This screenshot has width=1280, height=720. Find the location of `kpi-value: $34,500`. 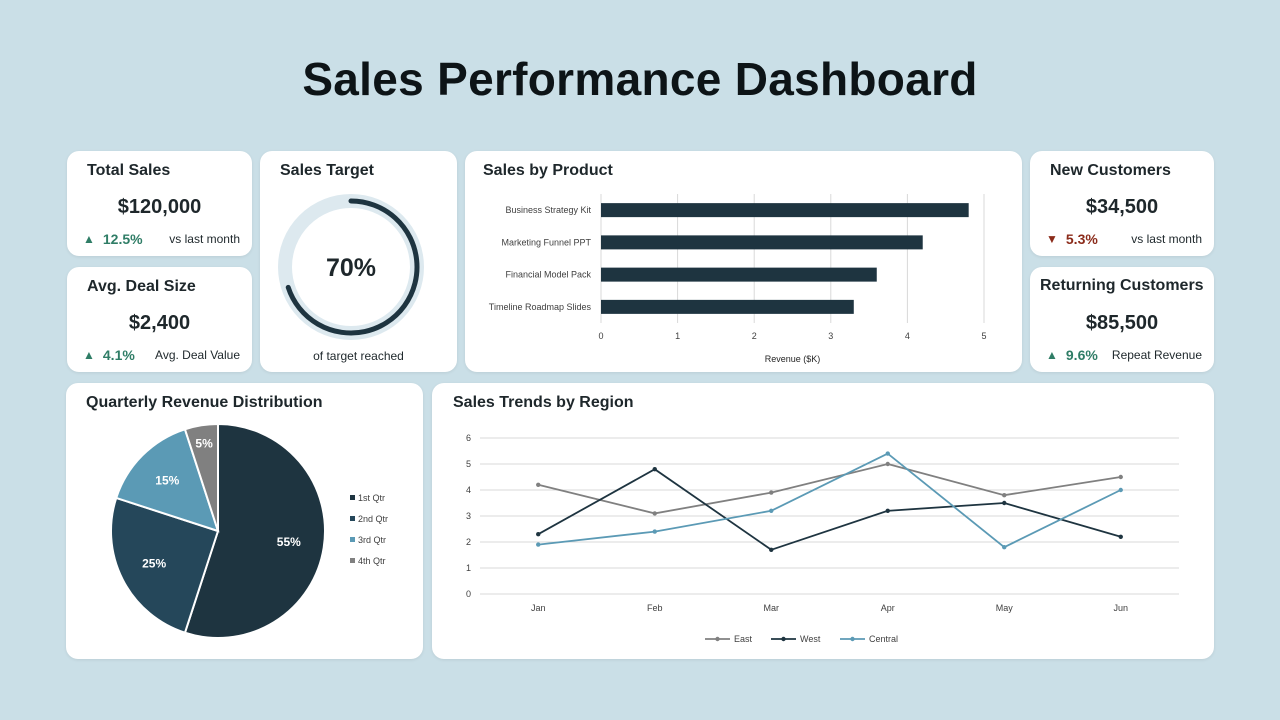

kpi-value: $34,500 is located at coordinates (1122, 207).